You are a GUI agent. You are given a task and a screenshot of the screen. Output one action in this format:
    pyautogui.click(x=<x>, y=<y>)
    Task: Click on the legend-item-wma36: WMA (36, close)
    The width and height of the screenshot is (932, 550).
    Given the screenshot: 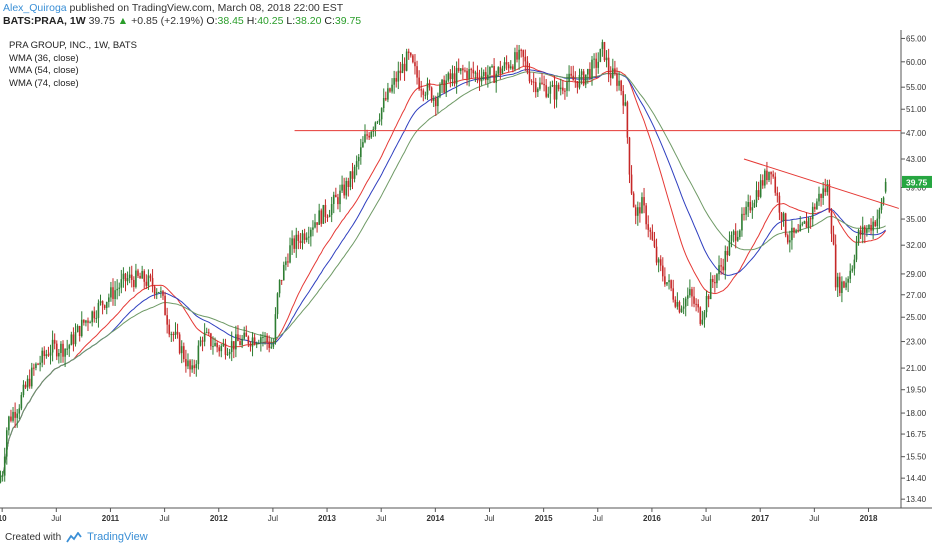 What is the action you would take?
    pyautogui.click(x=44, y=58)
    